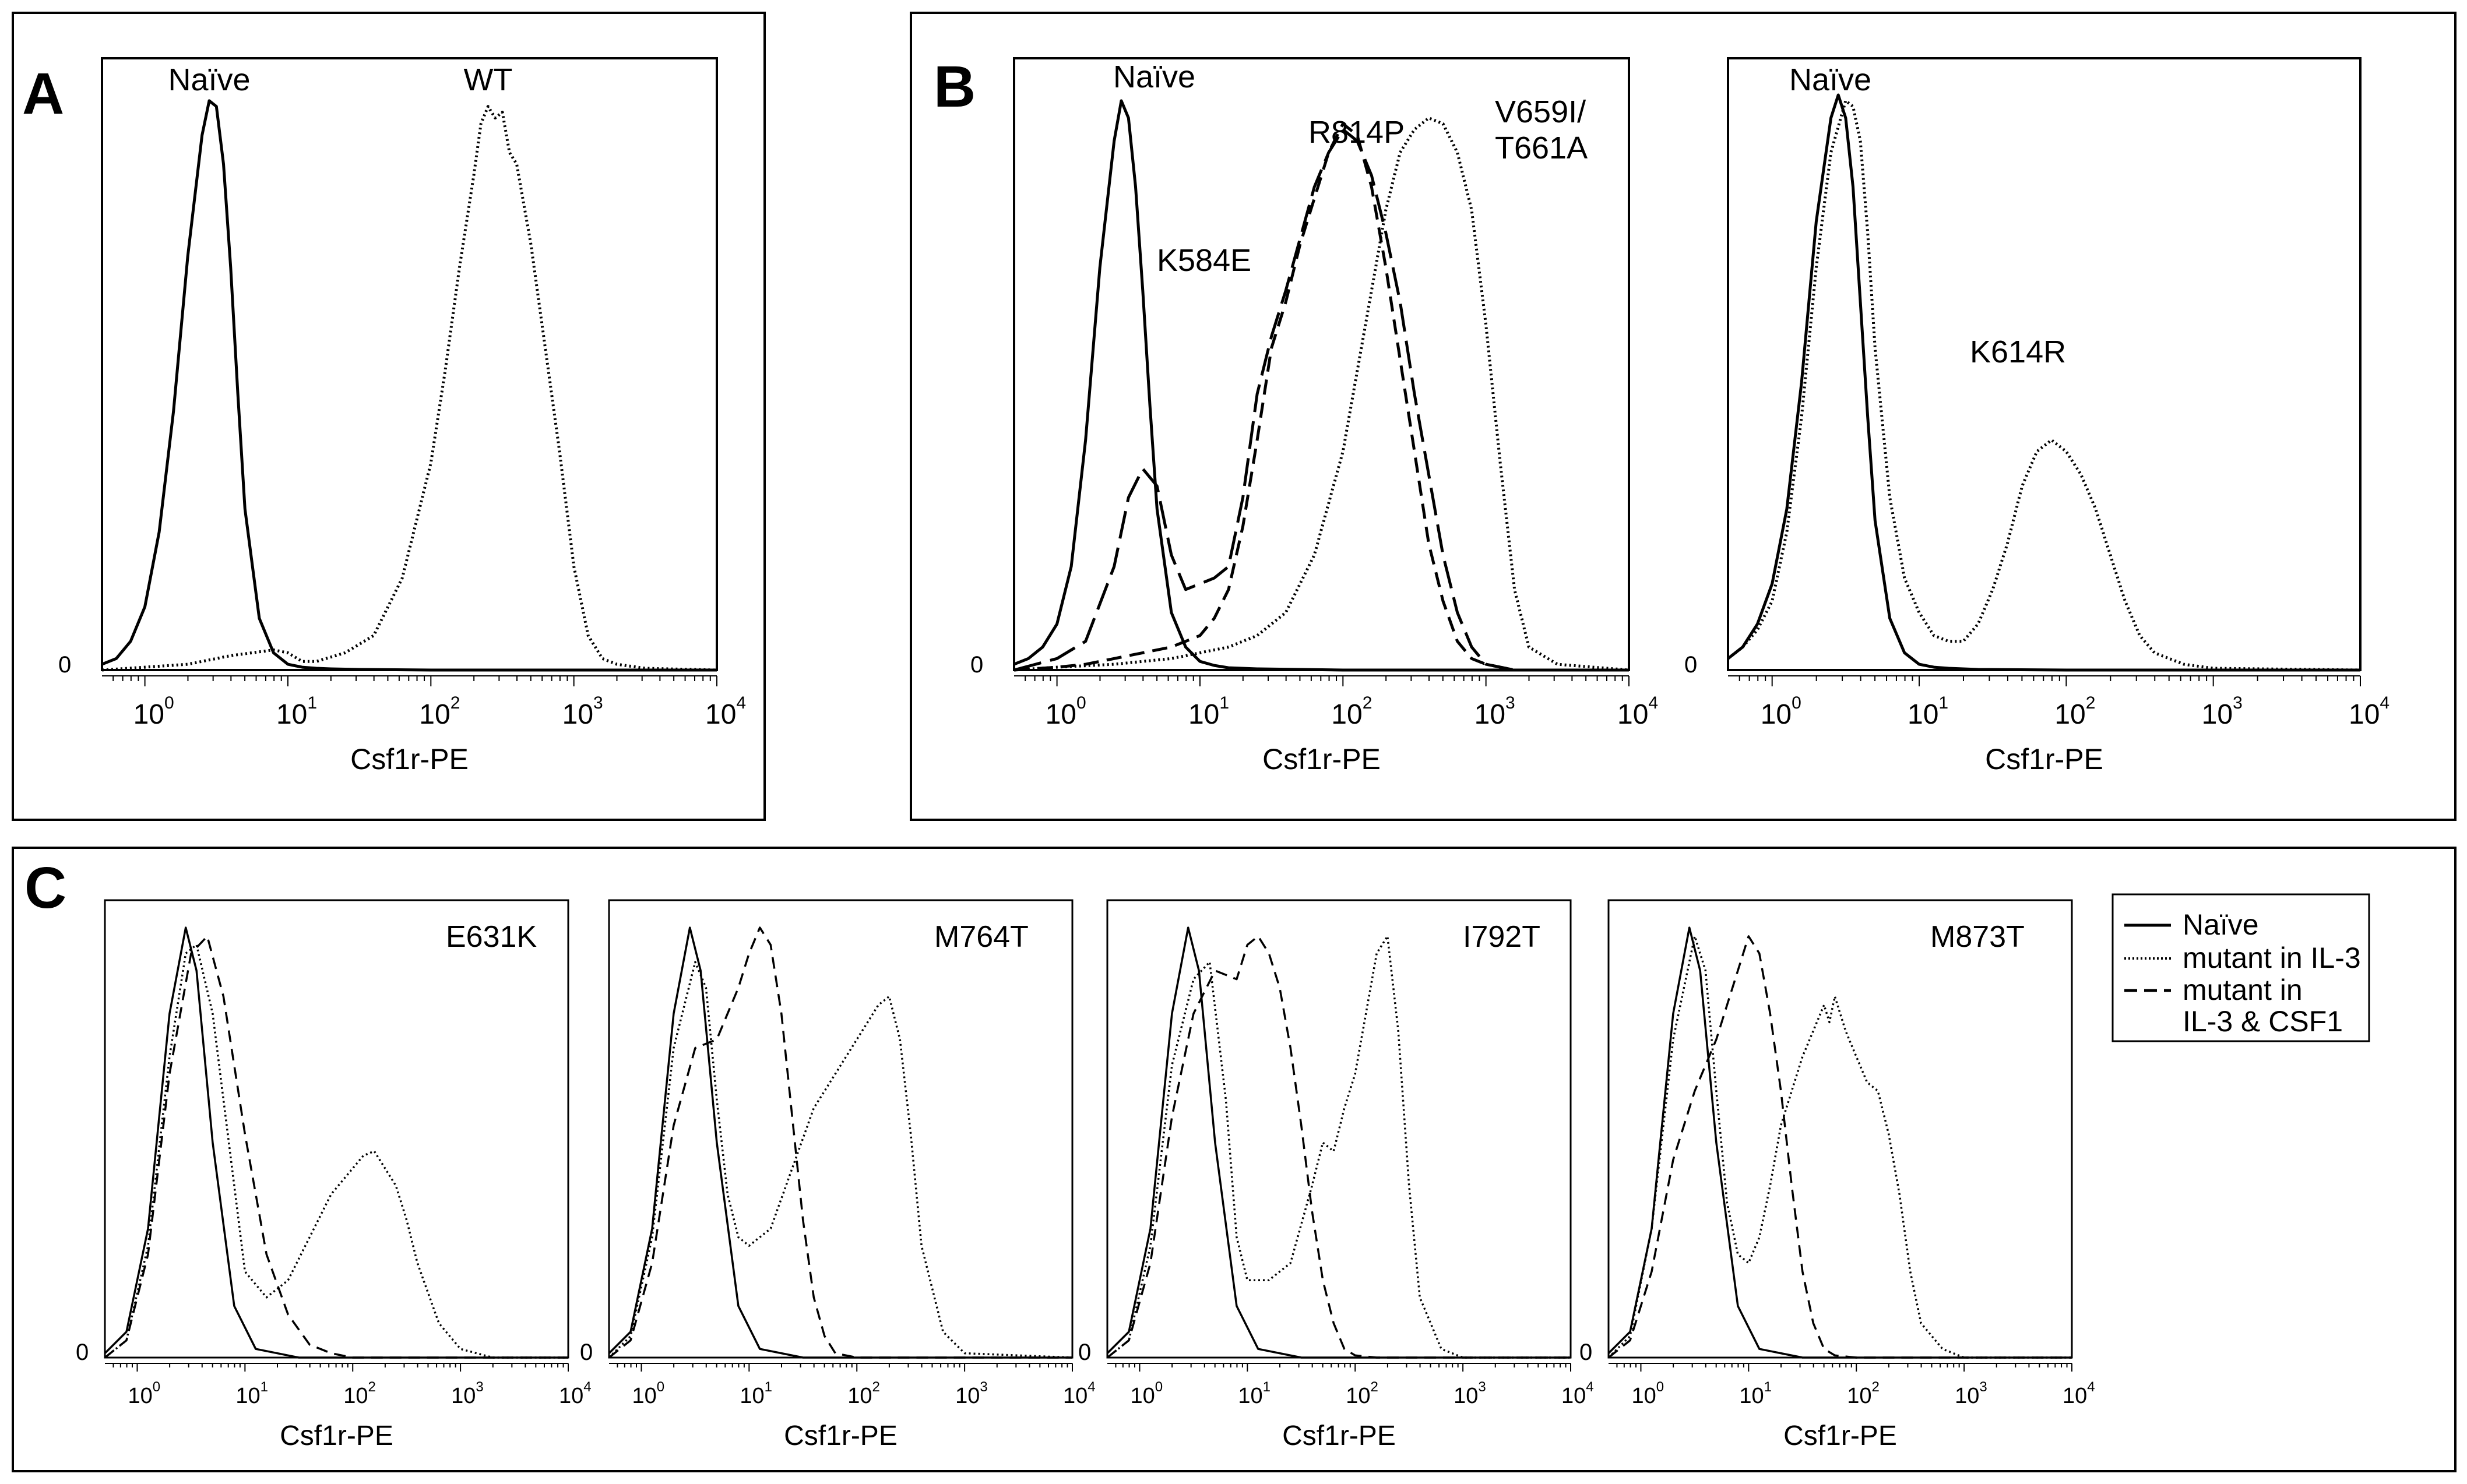 The height and width of the screenshot is (1484, 2467). I want to click on series-line-v659i-t661a, so click(1321, 395).